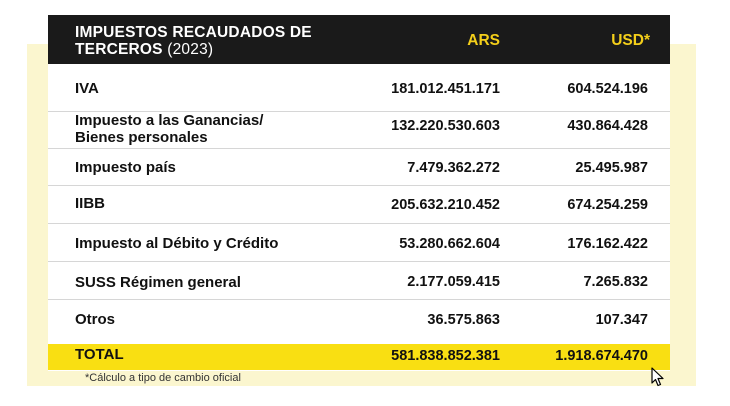 This screenshot has height=406, width=730. Describe the element at coordinates (445, 126) in the screenshot. I see `row-ars-value: 132.220.530.603` at that location.